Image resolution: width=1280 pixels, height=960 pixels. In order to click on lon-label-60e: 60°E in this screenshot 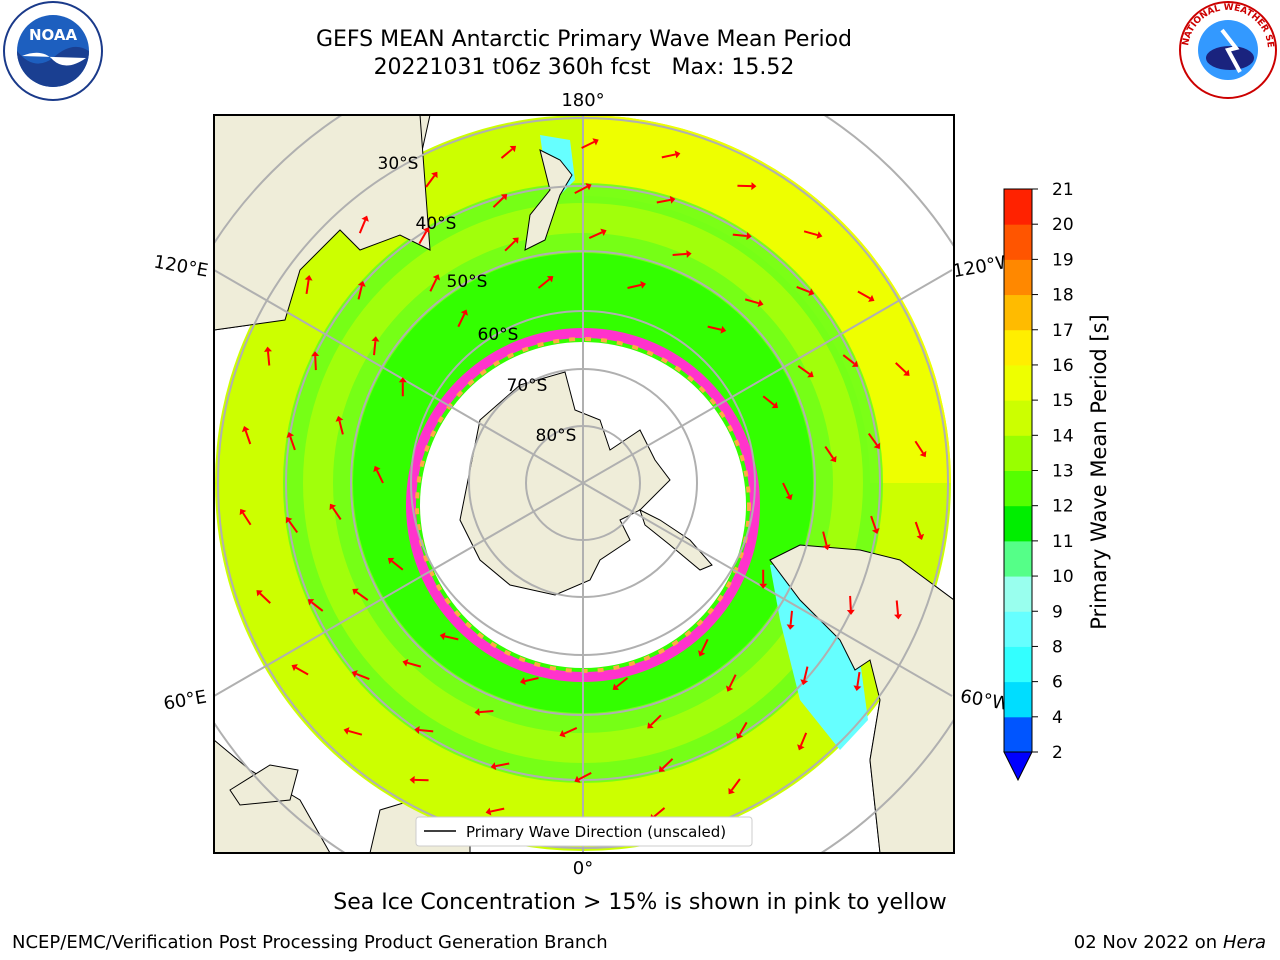, I will do `click(185, 700)`.